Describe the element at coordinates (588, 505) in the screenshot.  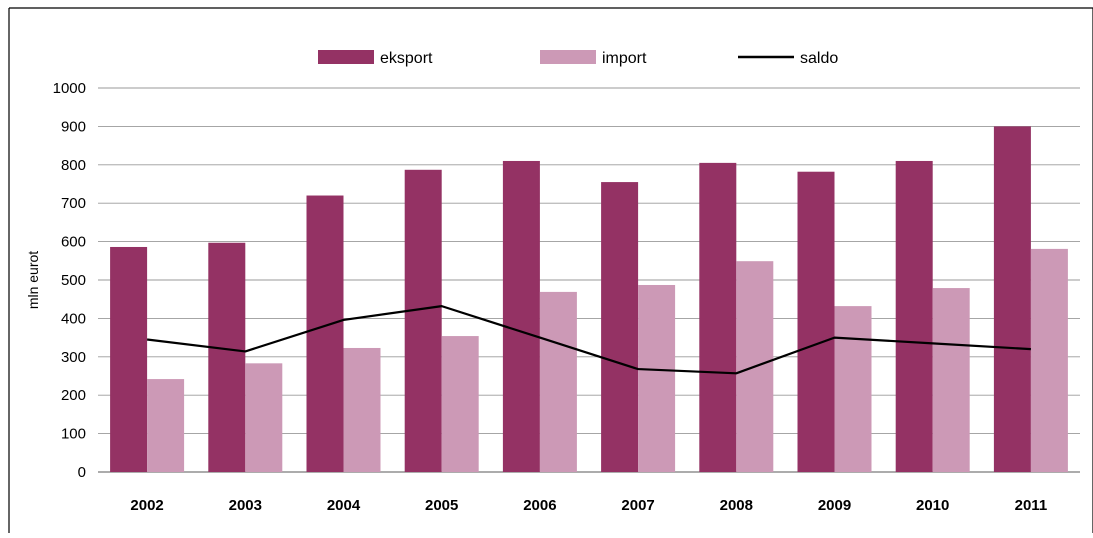
I see `x-axis-ticks: 2002 2003 2004 2005 2006 2007 2008 2009 2010 2011` at that location.